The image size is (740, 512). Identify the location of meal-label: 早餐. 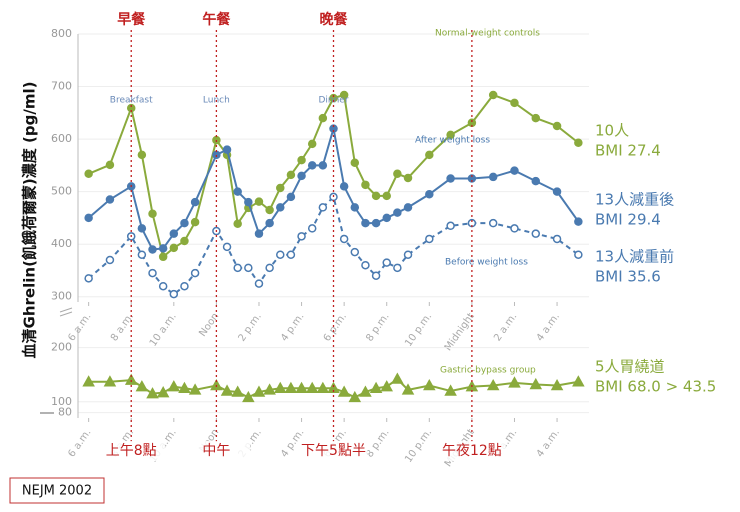
(131, 19).